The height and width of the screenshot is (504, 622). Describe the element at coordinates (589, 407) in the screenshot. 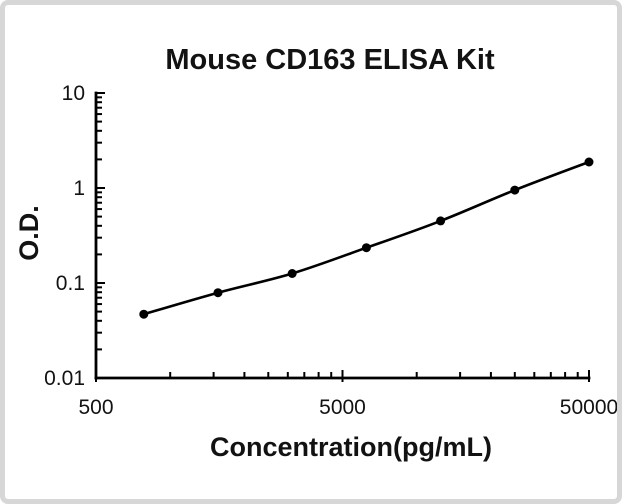

I see `x-tick-label: 50000` at that location.